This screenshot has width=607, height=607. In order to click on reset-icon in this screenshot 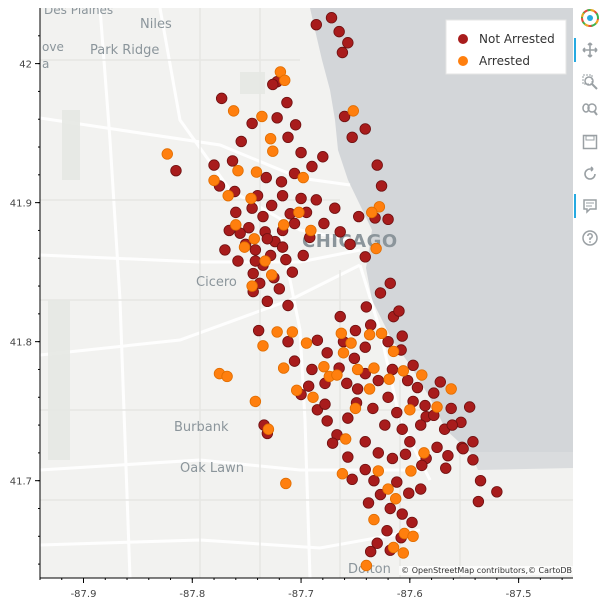, I will do `click(590, 174)`.